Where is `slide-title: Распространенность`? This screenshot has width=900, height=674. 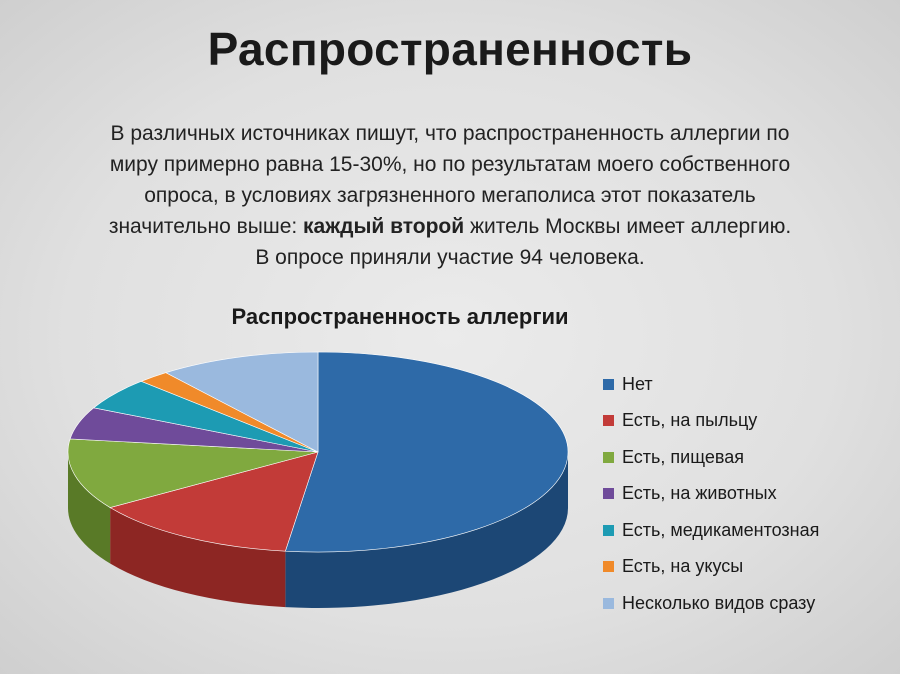 slide-title: Распространенность is located at coordinates (450, 49).